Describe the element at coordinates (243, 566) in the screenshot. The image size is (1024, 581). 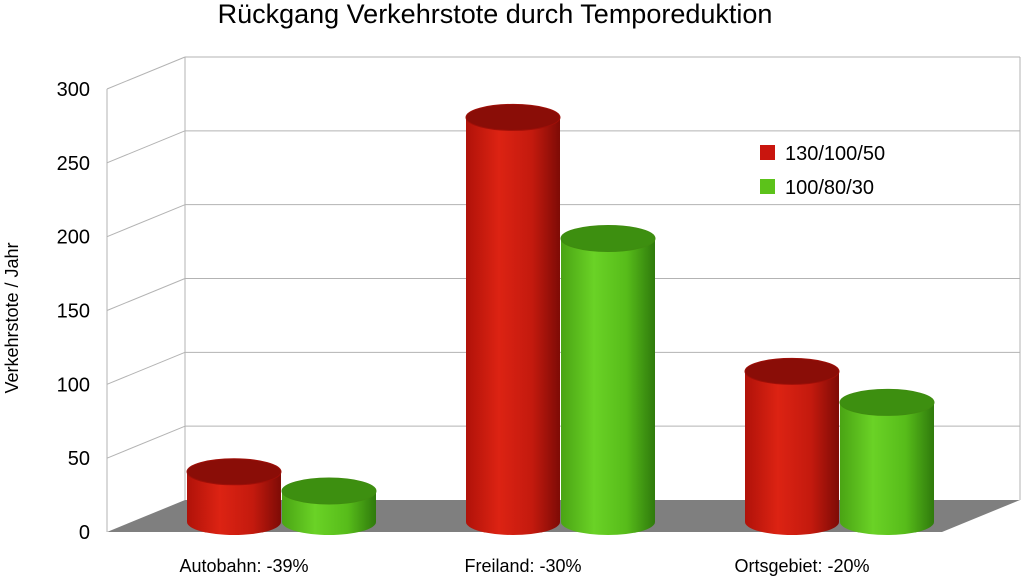
I see `x-tick-label: Autobahn: -39%` at that location.